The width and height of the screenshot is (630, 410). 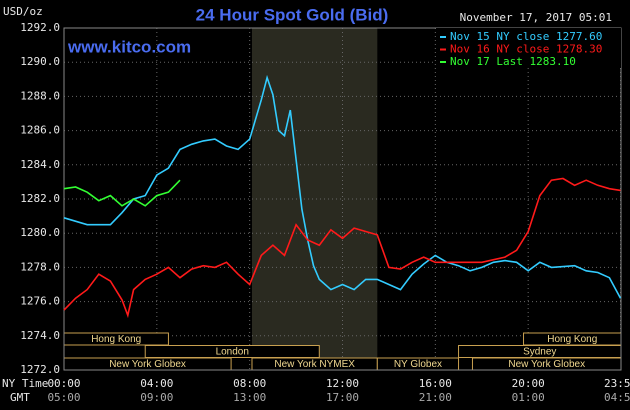 I want to click on x2-tick-label: 09:00, so click(x=156, y=397).